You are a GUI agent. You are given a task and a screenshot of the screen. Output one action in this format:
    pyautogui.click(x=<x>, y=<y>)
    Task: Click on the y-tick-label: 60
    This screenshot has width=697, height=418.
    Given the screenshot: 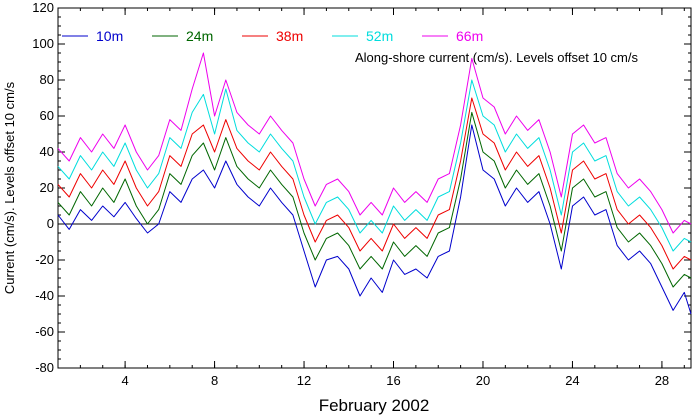 What is the action you would take?
    pyautogui.click(x=47, y=115)
    